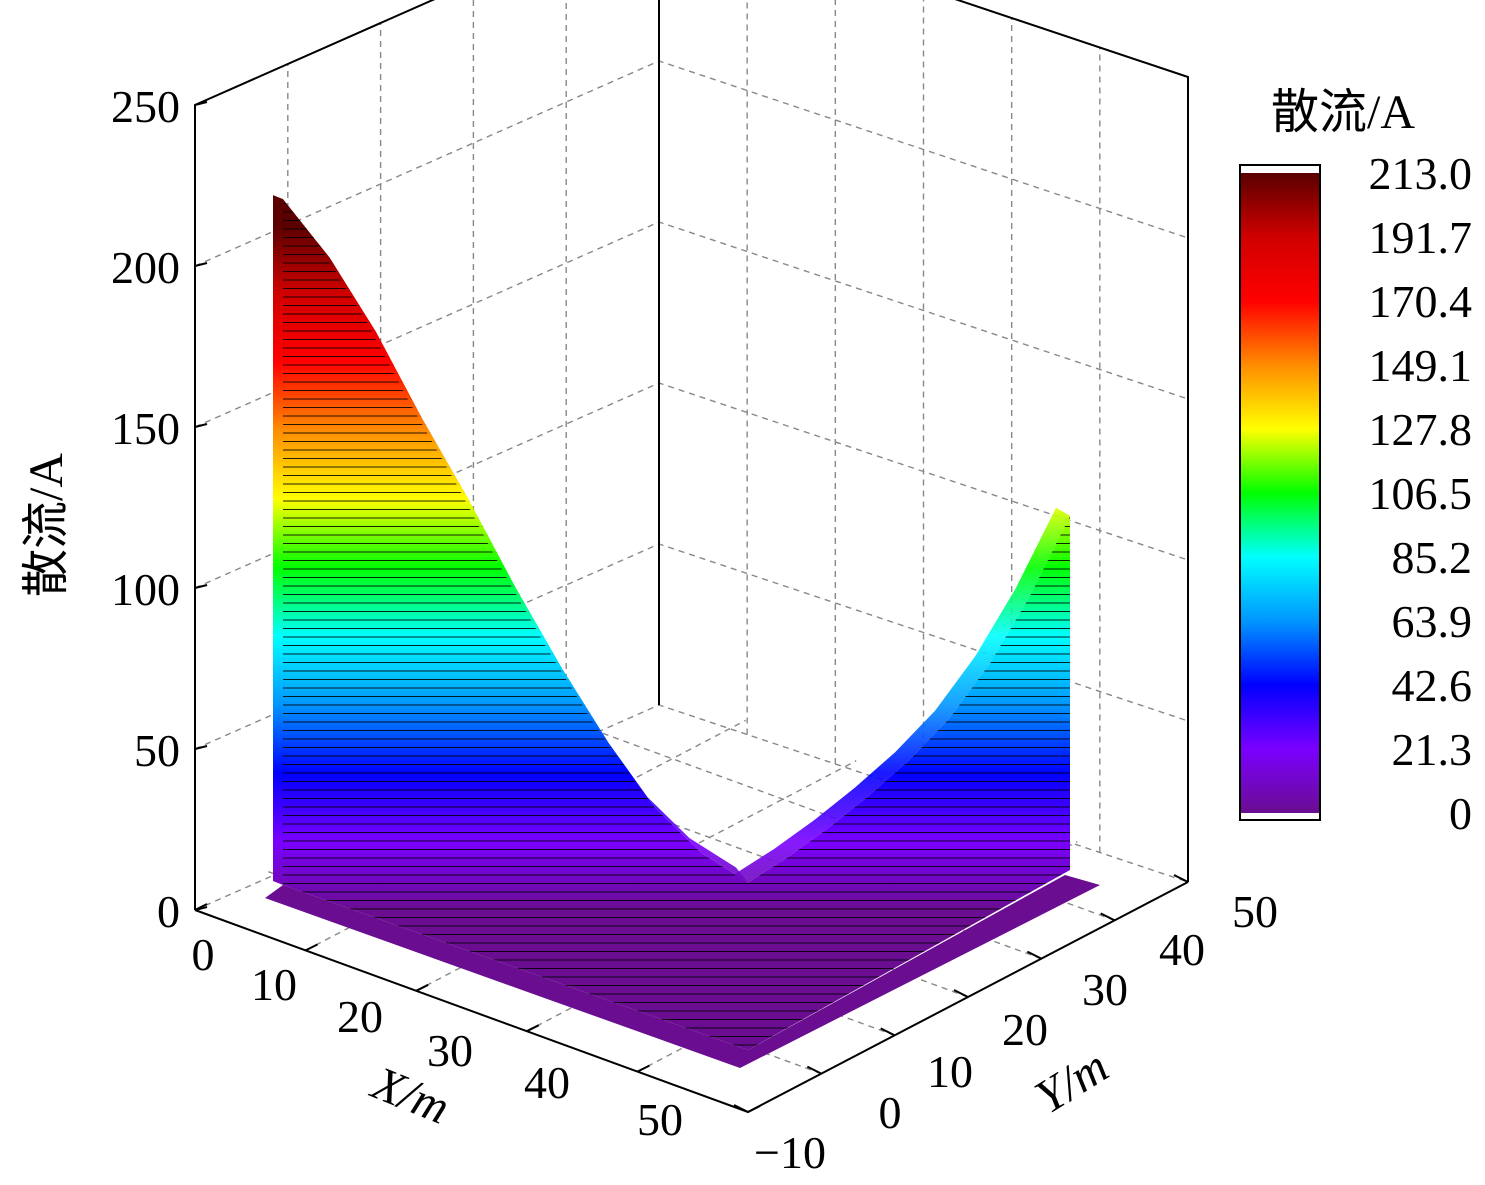  I want to click on colorbar-label: 213.0, so click(1421, 173).